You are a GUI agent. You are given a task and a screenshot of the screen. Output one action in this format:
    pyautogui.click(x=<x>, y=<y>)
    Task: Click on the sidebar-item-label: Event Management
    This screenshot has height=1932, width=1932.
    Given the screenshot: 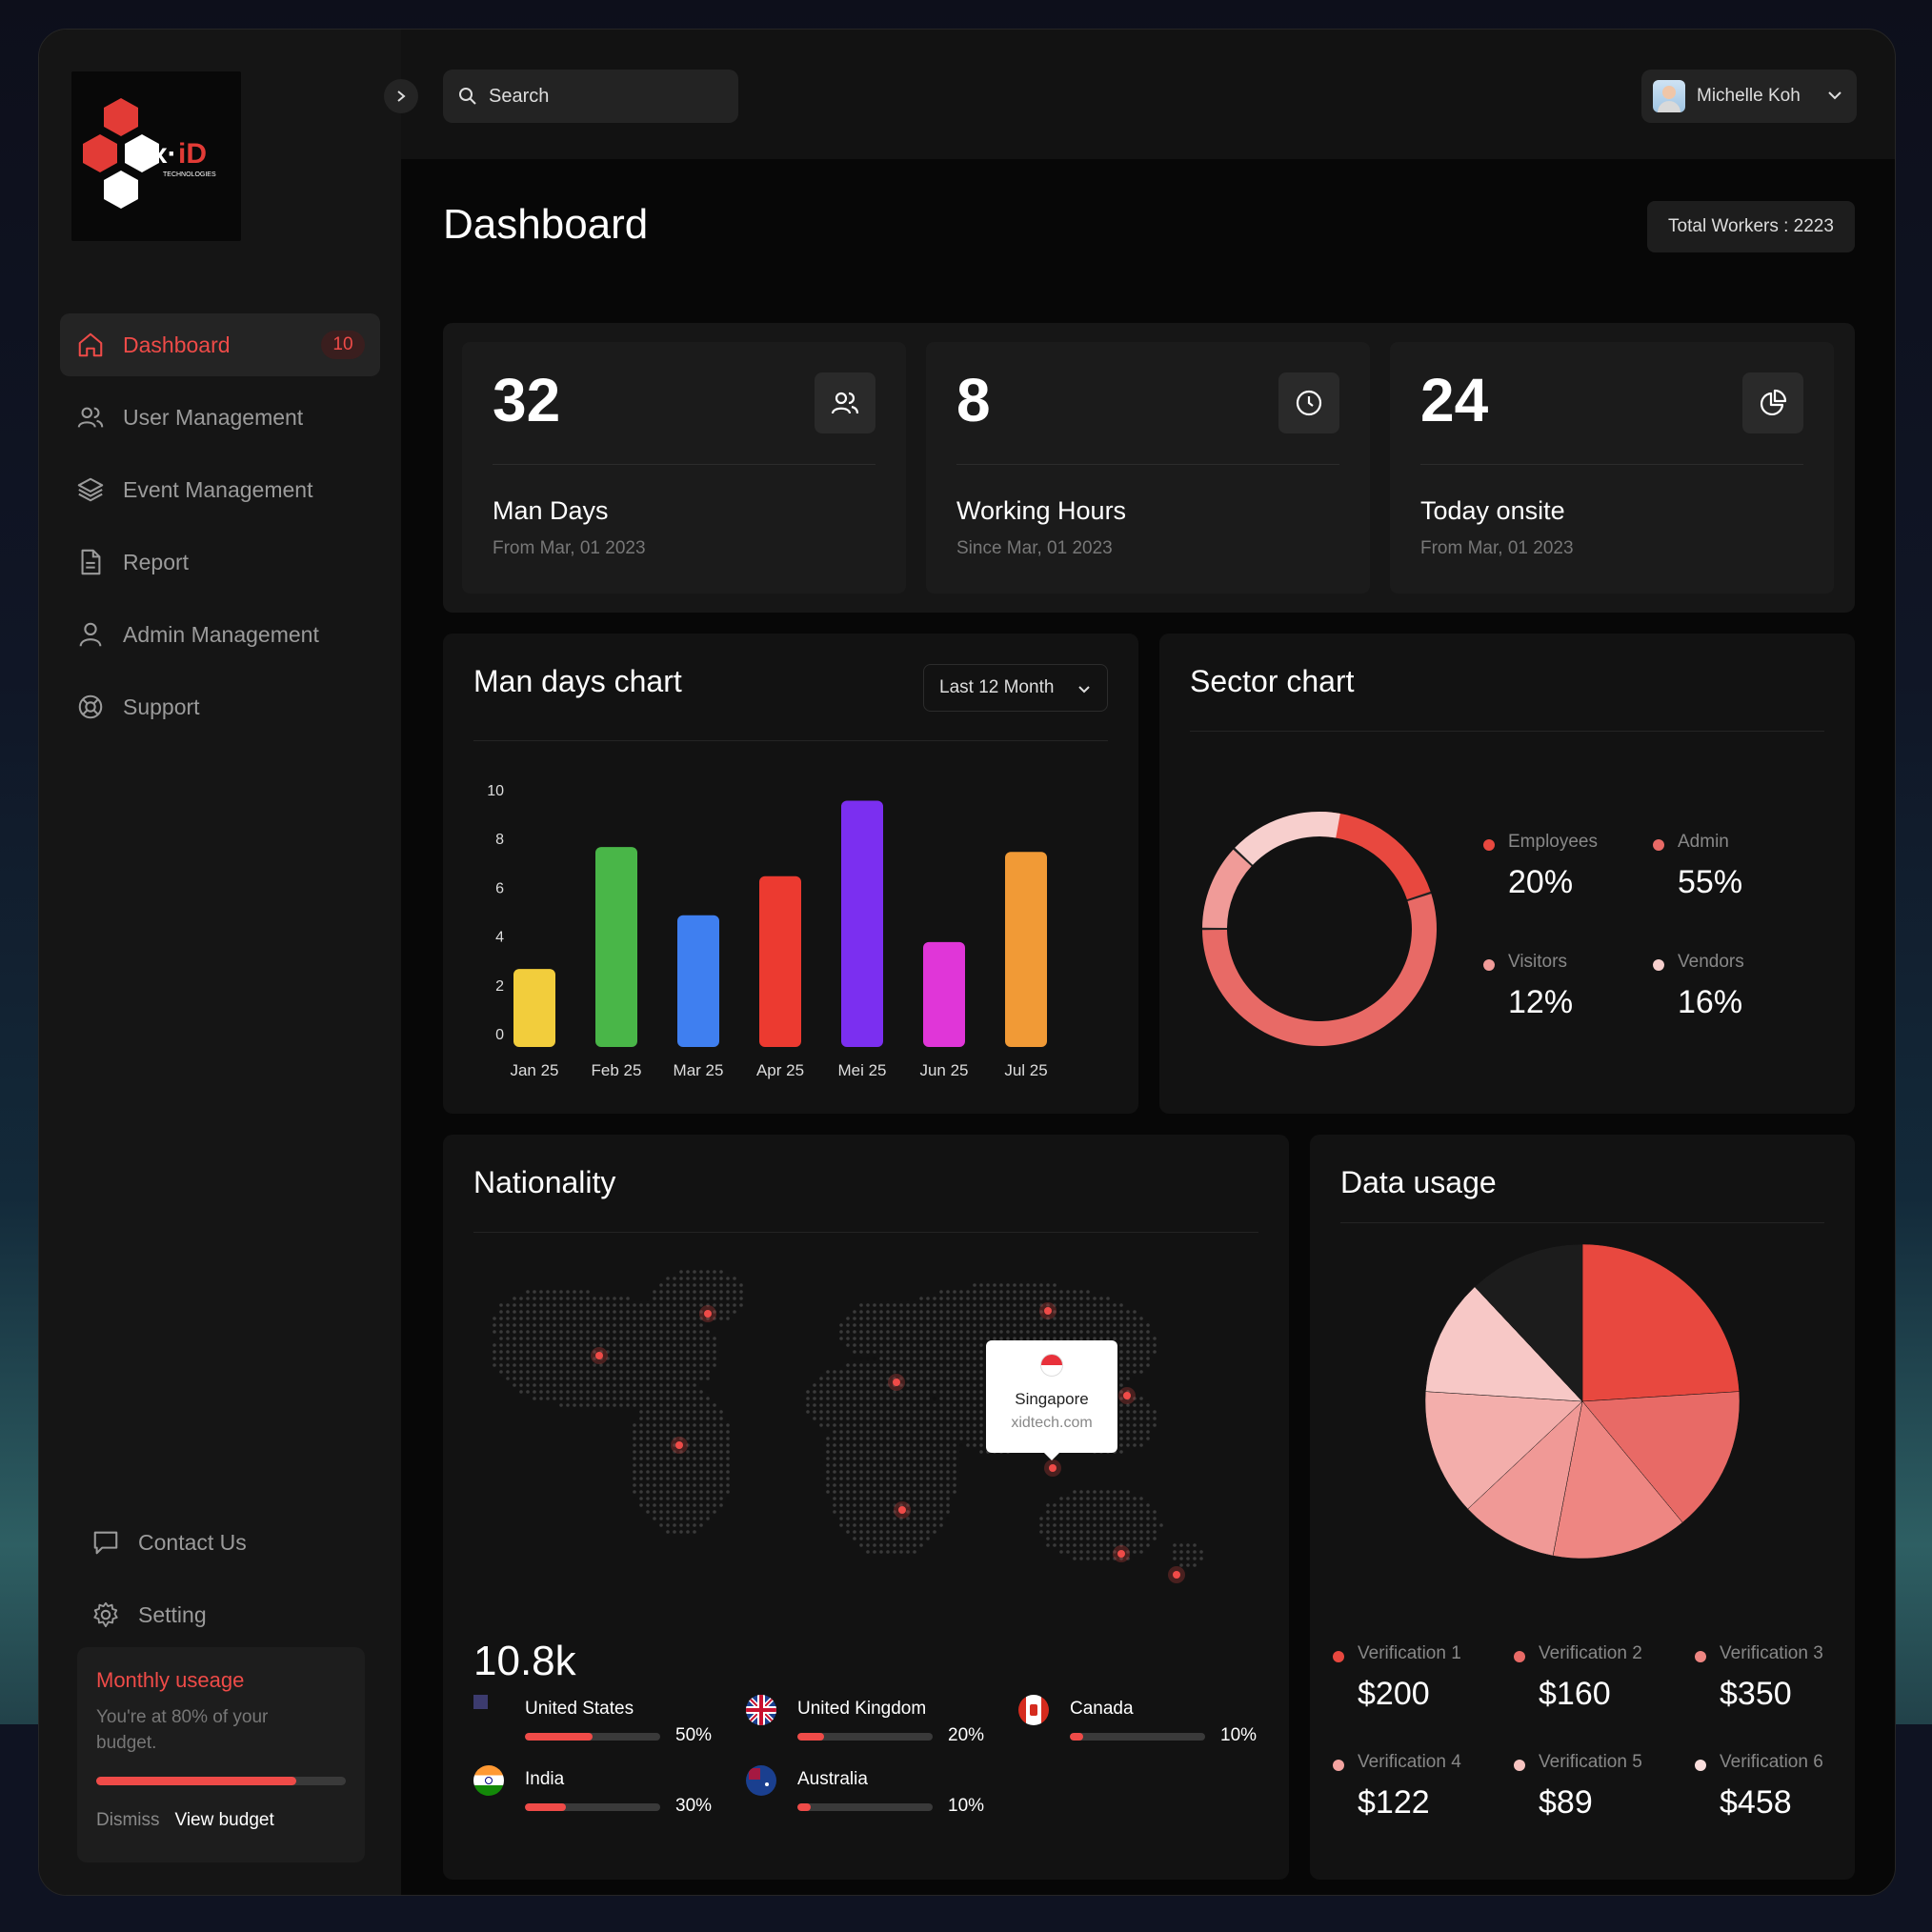 What is the action you would take?
    pyautogui.click(x=218, y=489)
    